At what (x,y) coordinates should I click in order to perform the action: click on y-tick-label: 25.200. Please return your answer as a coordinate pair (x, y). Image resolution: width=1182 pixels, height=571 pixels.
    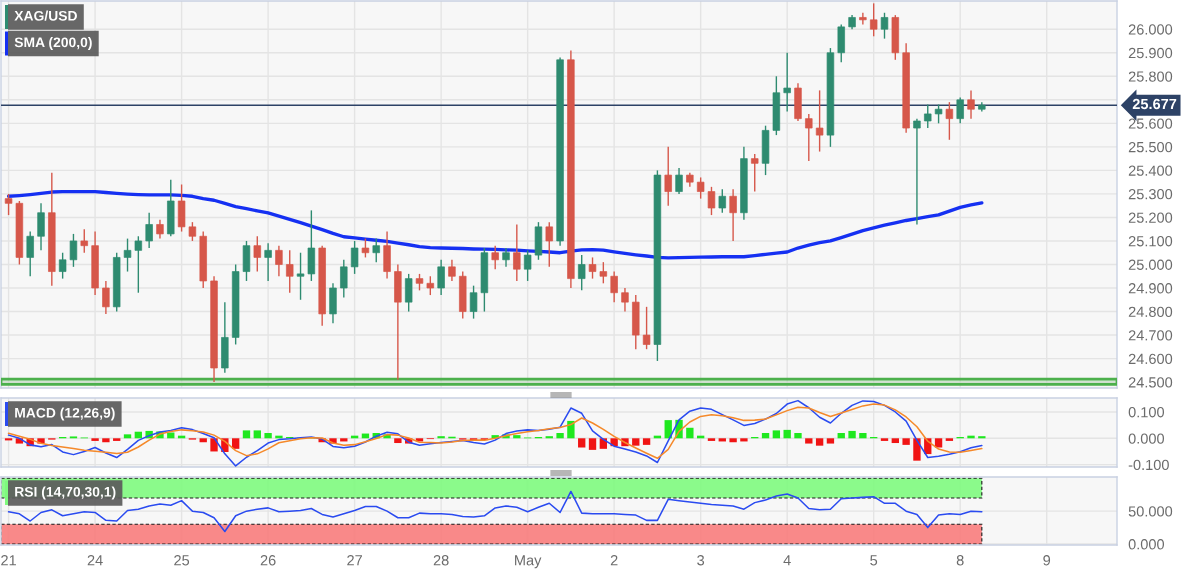
    Looking at the image, I should click on (1150, 217).